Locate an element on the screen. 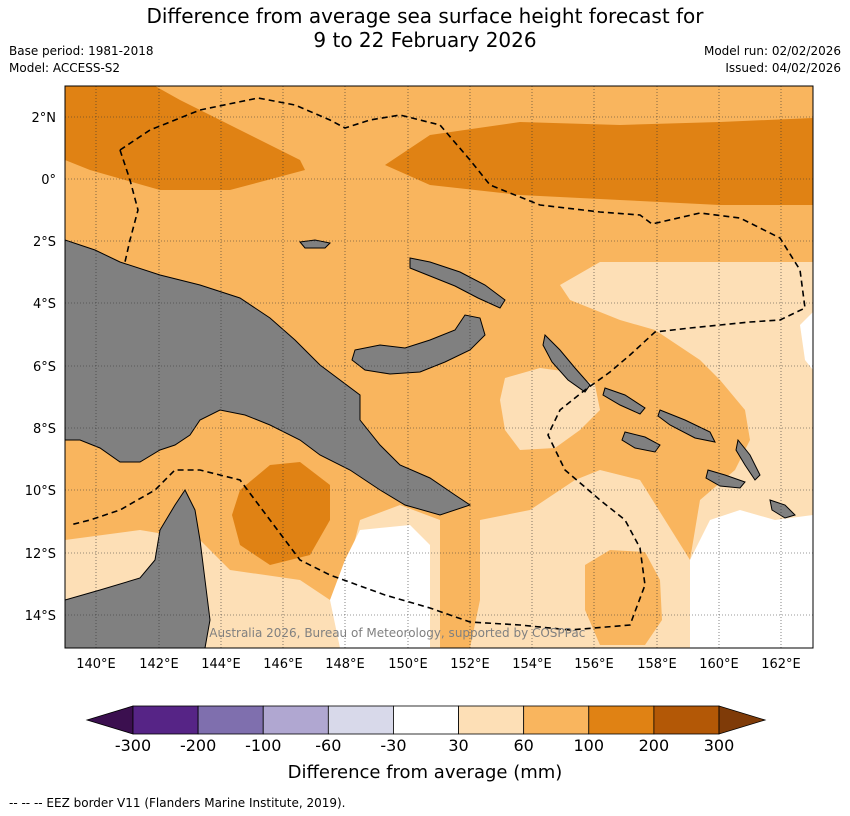 This screenshot has height=816, width=850. colorbar-title: Difference from average (mm) is located at coordinates (425, 772).